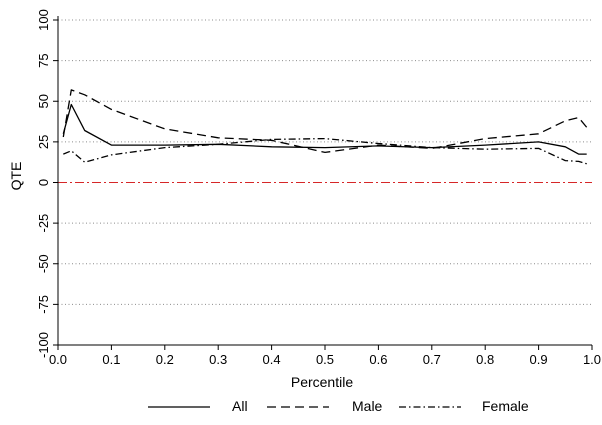 This screenshot has height=425, width=602. What do you see at coordinates (43, 263) in the screenshot?
I see `y-tick-label: -50` at bounding box center [43, 263].